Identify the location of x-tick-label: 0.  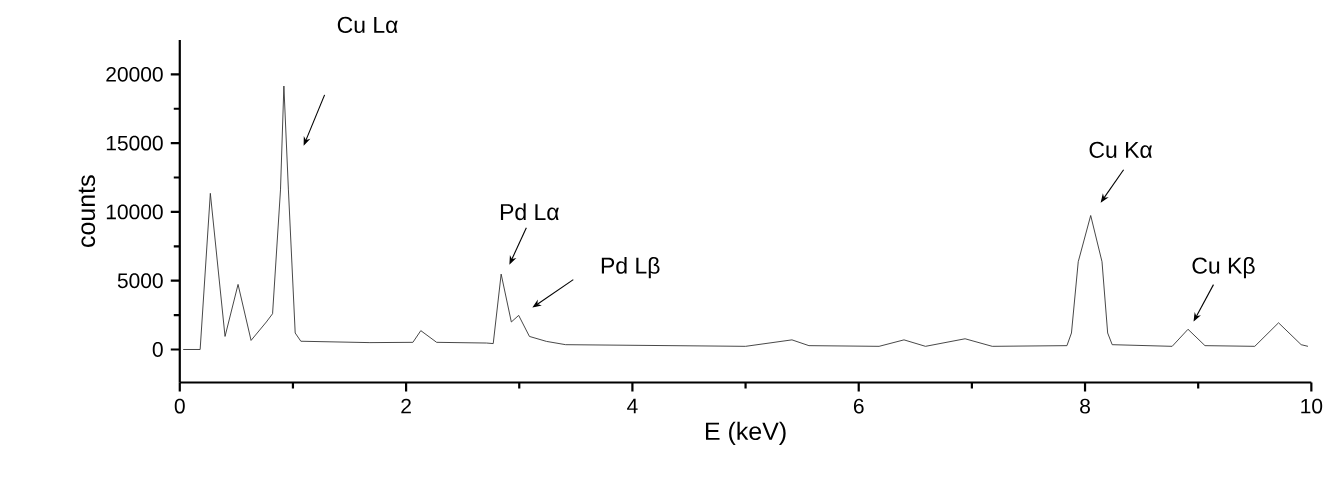
(179, 406).